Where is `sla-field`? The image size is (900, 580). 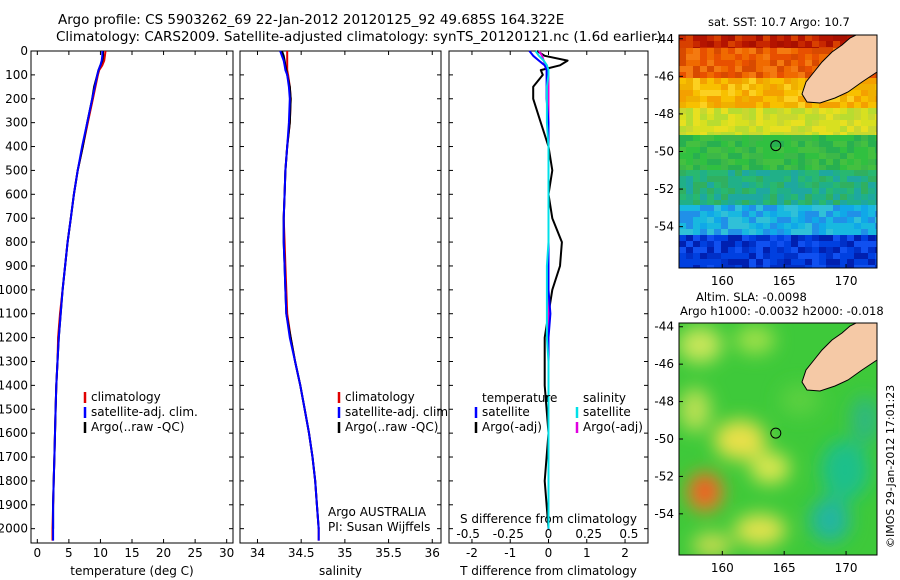 sla-field is located at coordinates (778, 440).